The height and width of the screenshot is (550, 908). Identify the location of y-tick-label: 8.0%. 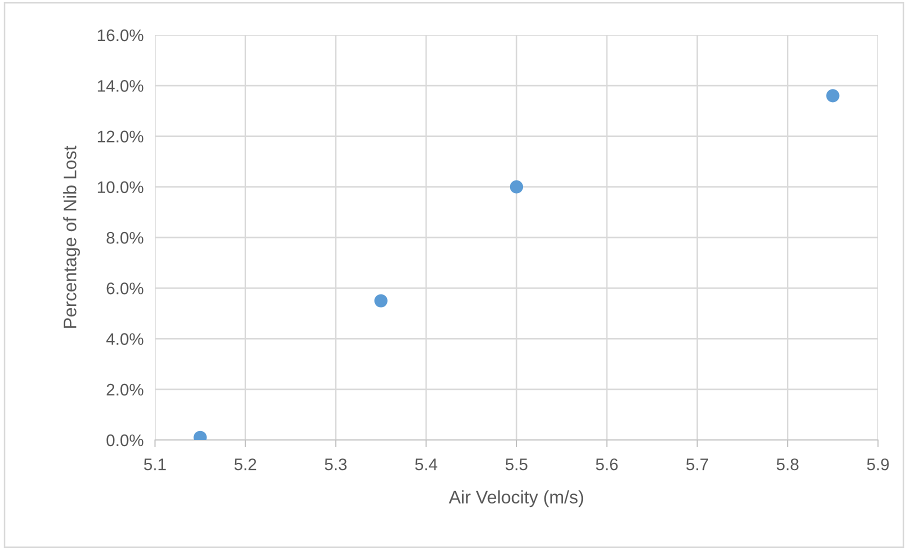
(125, 238).